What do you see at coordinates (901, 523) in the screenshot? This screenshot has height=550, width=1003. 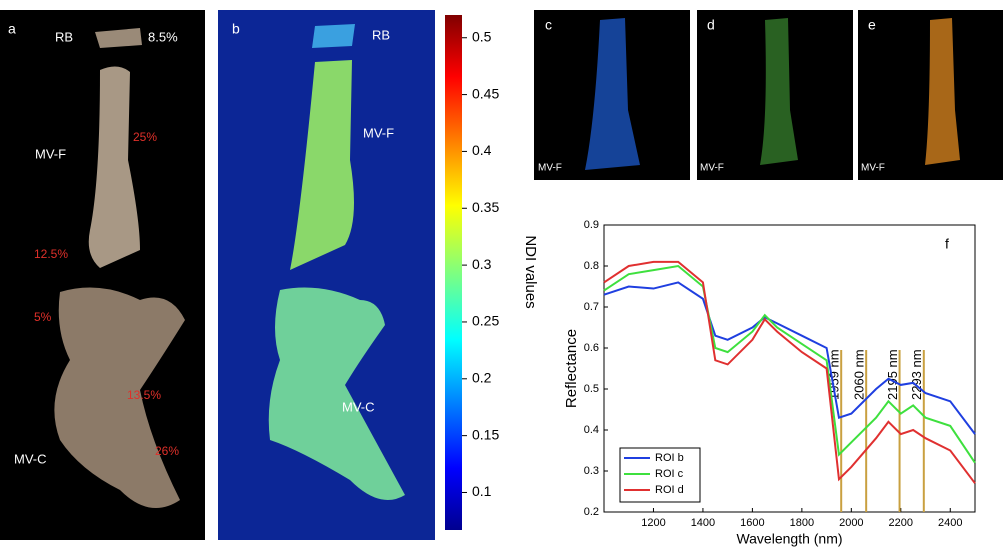 I see `x-tick-label: 2200` at bounding box center [901, 523].